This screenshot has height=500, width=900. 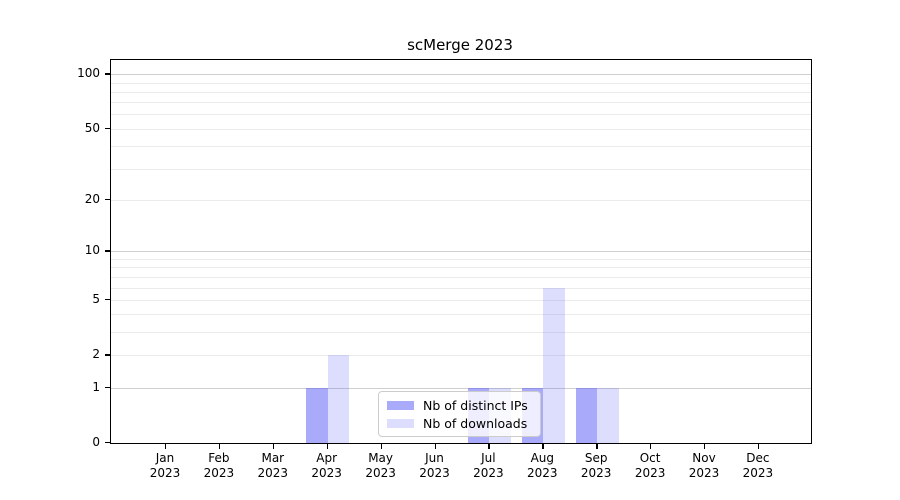 I want to click on x-label-month: Jul, so click(x=488, y=458).